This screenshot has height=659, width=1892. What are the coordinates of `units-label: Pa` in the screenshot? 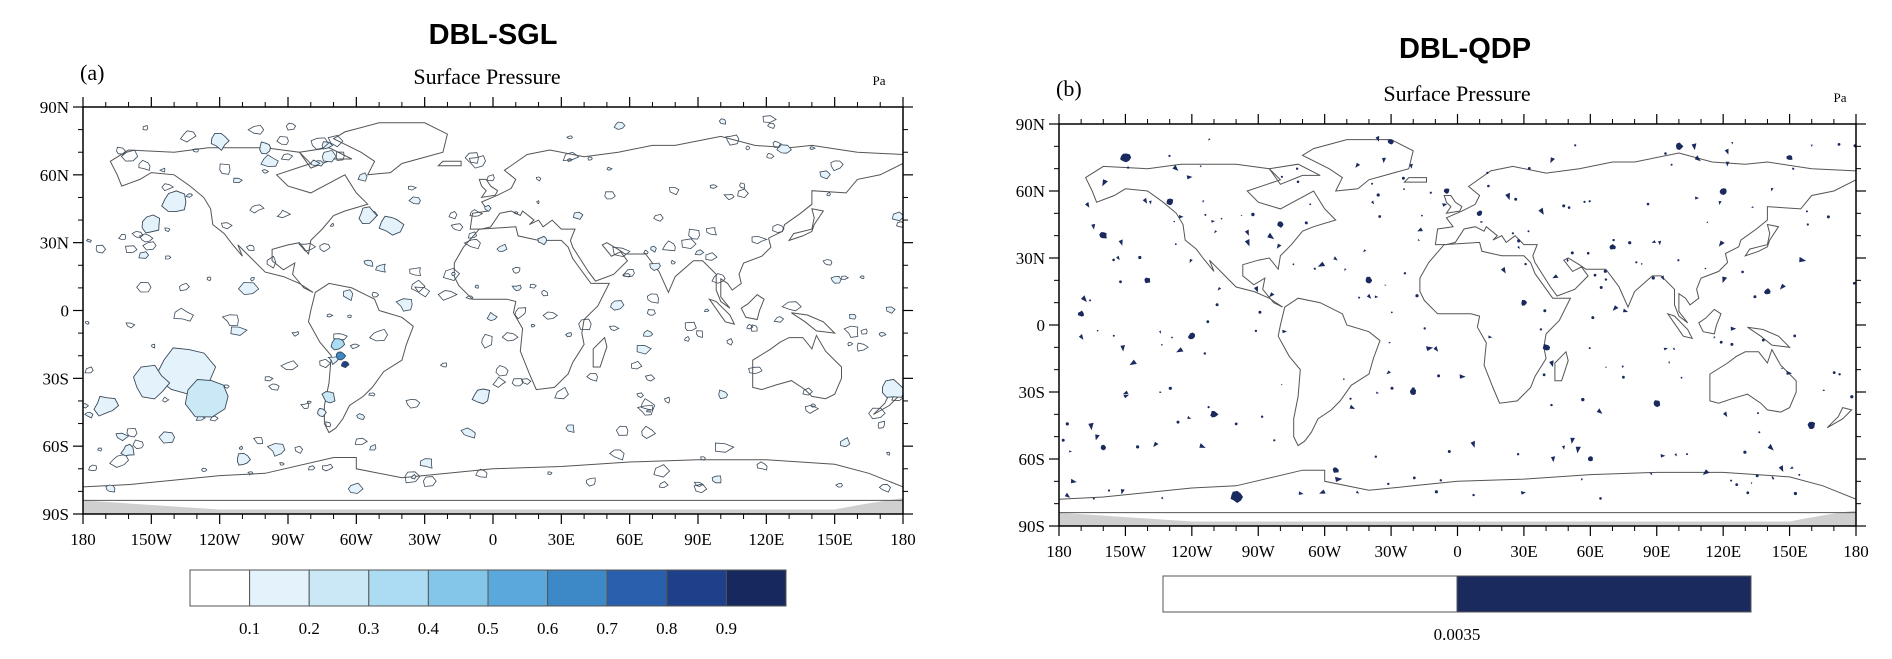 It's located at (1840, 97).